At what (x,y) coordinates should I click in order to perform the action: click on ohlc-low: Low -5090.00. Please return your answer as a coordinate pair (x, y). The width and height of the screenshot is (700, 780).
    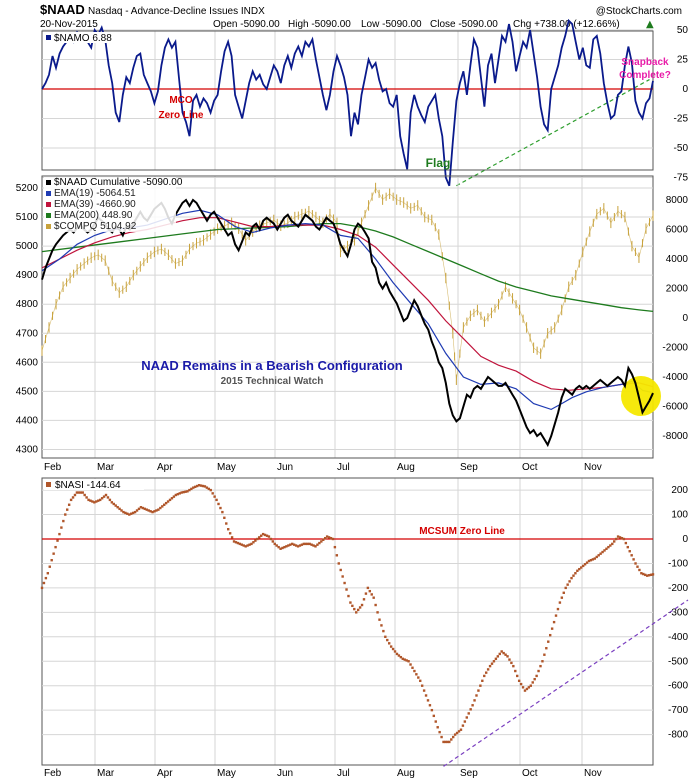
    Looking at the image, I should click on (391, 24).